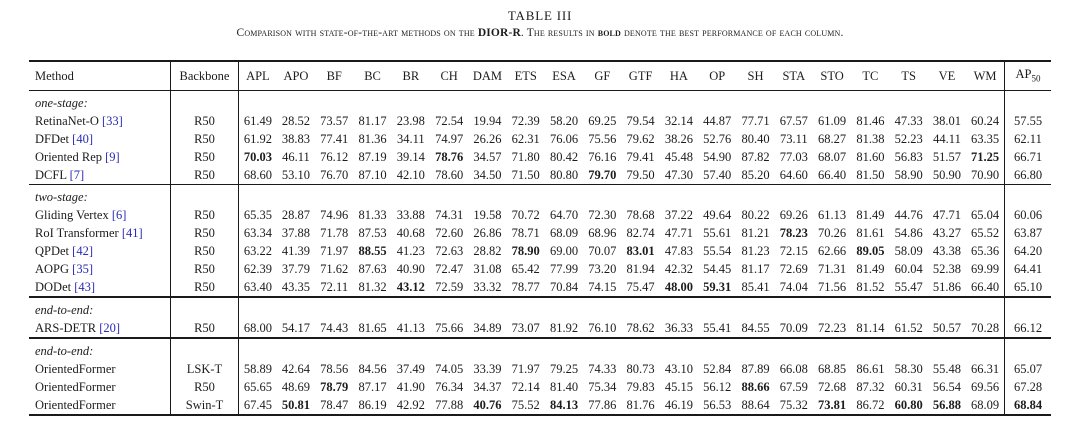  I want to click on value-cell: 64.60, so click(793, 174).